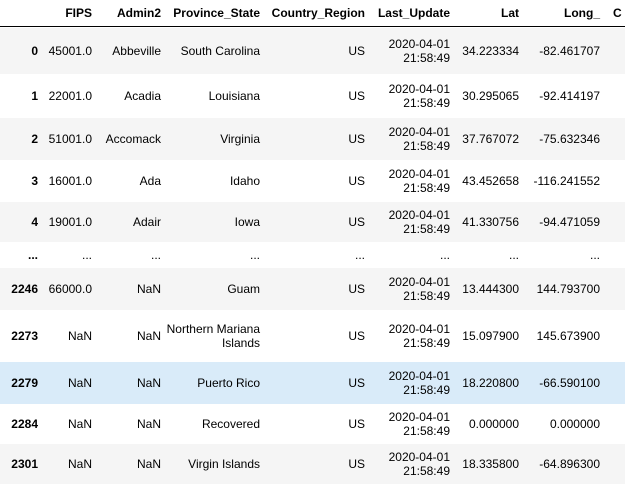 This screenshot has height=485, width=625. Describe the element at coordinates (490, 464) in the screenshot. I see `cell-lat-text: 18.335800` at that location.